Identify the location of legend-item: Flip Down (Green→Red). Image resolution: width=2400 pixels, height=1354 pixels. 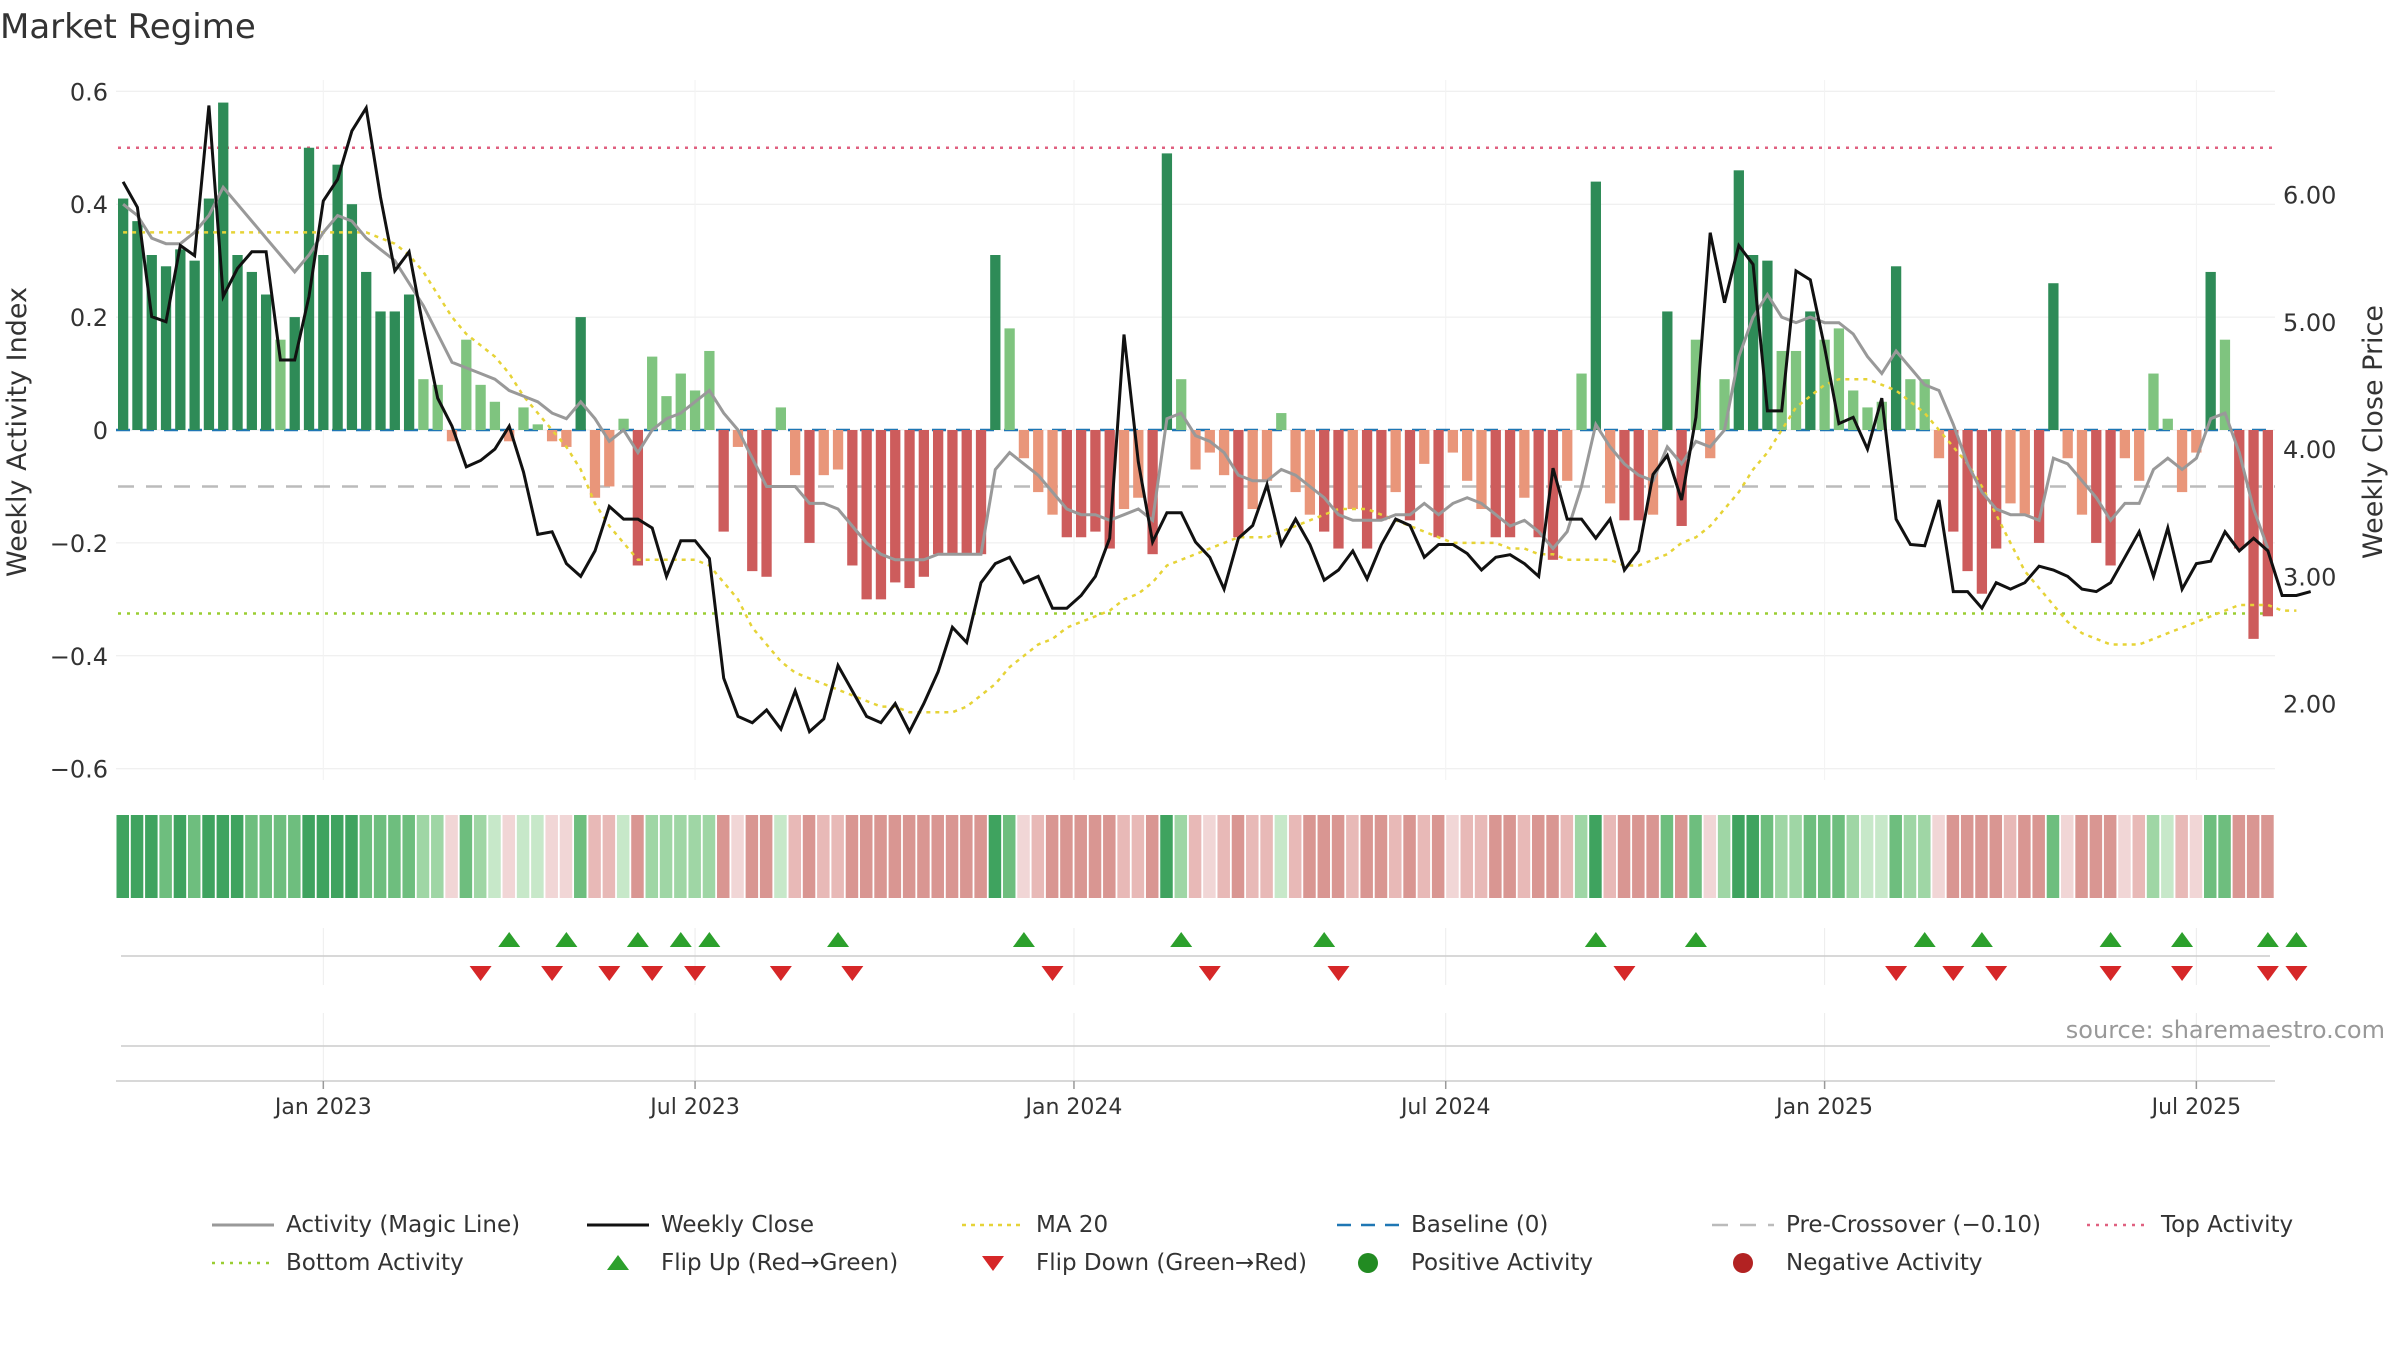
(1147, 1263).